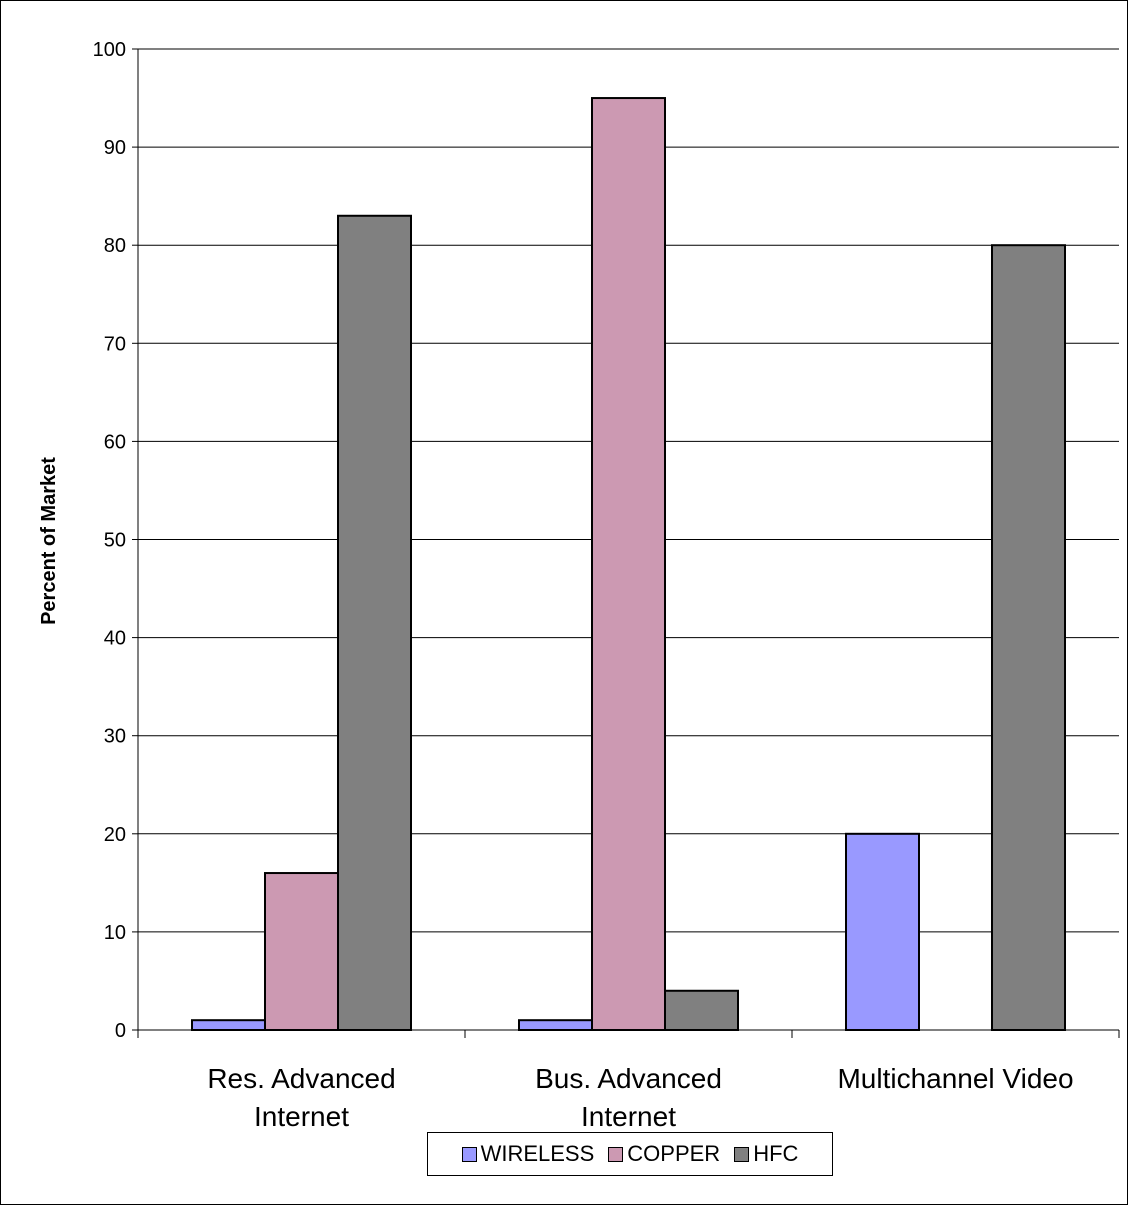 This screenshot has height=1206, width=1128. What do you see at coordinates (115, 148) in the screenshot?
I see `y-tick-label: 90` at bounding box center [115, 148].